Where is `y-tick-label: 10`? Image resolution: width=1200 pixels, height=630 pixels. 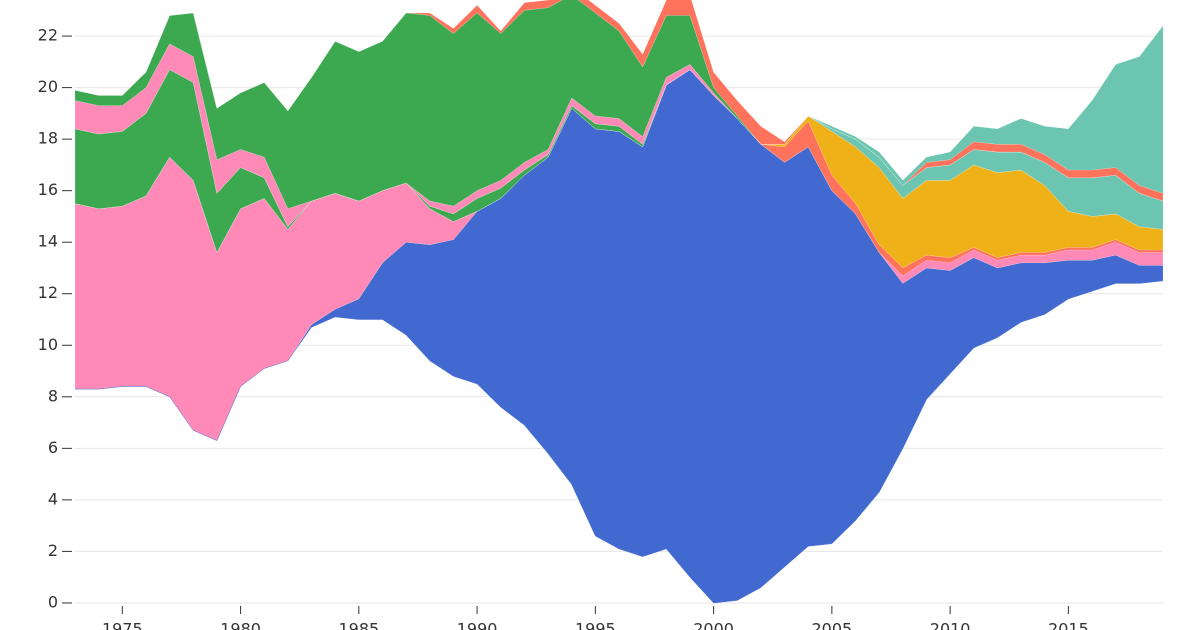
y-tick-label: 10 is located at coordinates (48, 344).